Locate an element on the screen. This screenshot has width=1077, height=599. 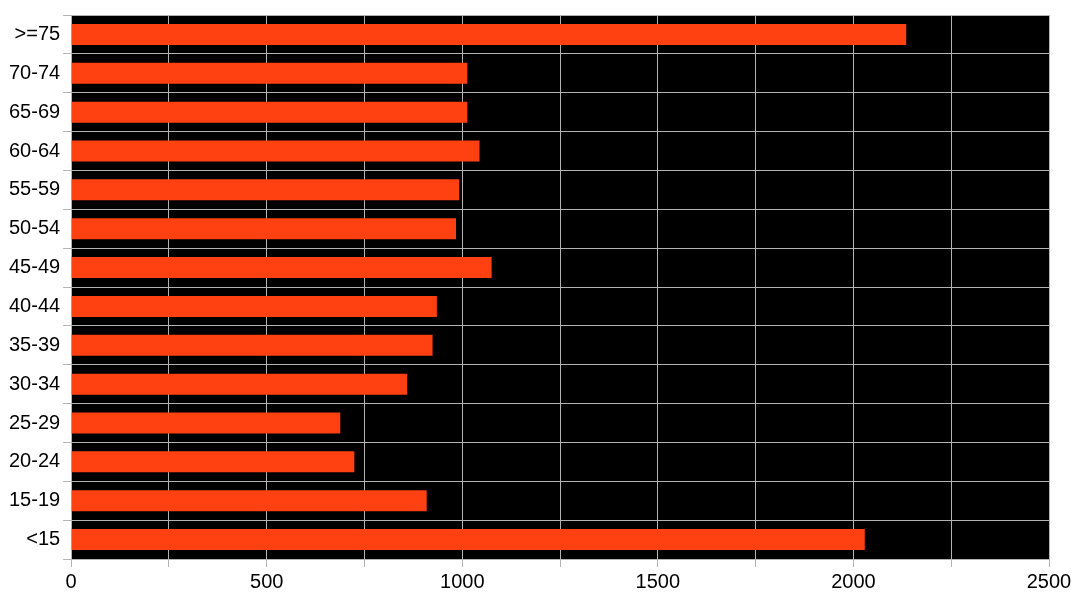
x-tick-label: 1500 is located at coordinates (658, 580).